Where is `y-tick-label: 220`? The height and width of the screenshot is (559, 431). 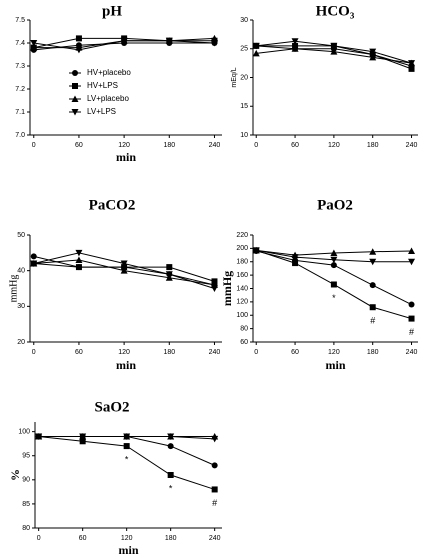 y-tick-label: 220 is located at coordinates (242, 235).